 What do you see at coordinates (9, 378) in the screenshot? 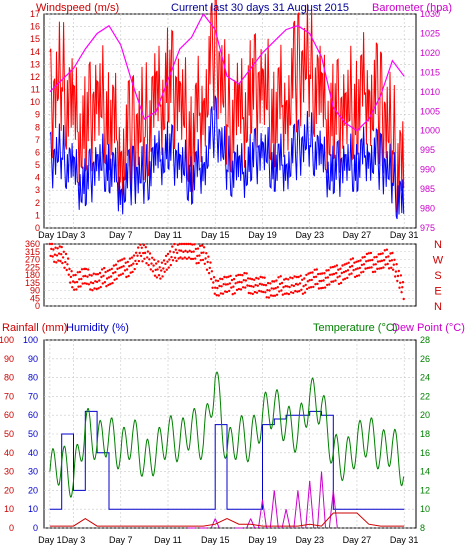
I see `rainfall-tick-label: 80` at bounding box center [9, 378].